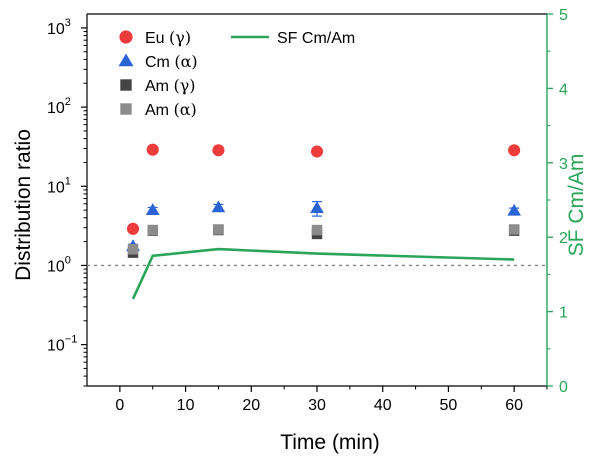  What do you see at coordinates (119, 405) in the screenshot?
I see `x-tick-label: 0` at bounding box center [119, 405].